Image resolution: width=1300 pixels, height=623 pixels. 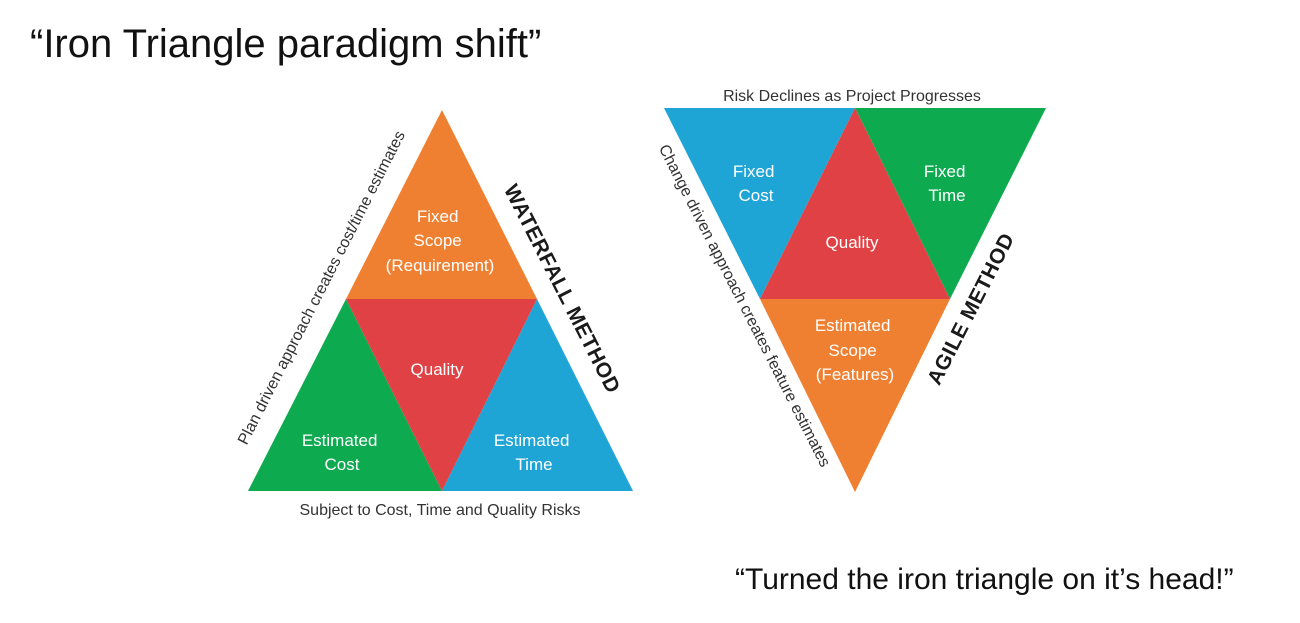 I want to click on waterfall-quality-segment, so click(x=441, y=395).